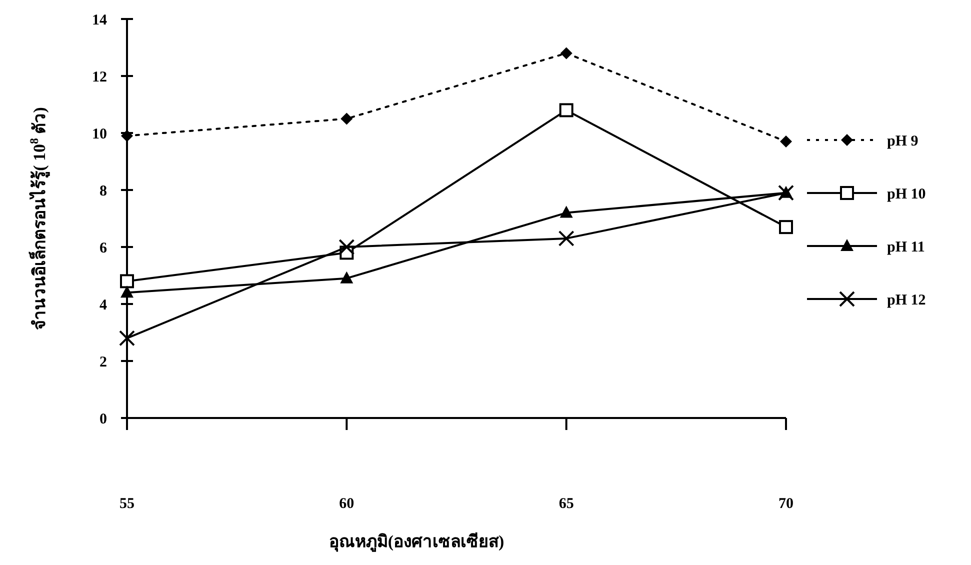 The height and width of the screenshot is (565, 971). What do you see at coordinates (786, 504) in the screenshot?
I see `x-tick-label: 70` at bounding box center [786, 504].